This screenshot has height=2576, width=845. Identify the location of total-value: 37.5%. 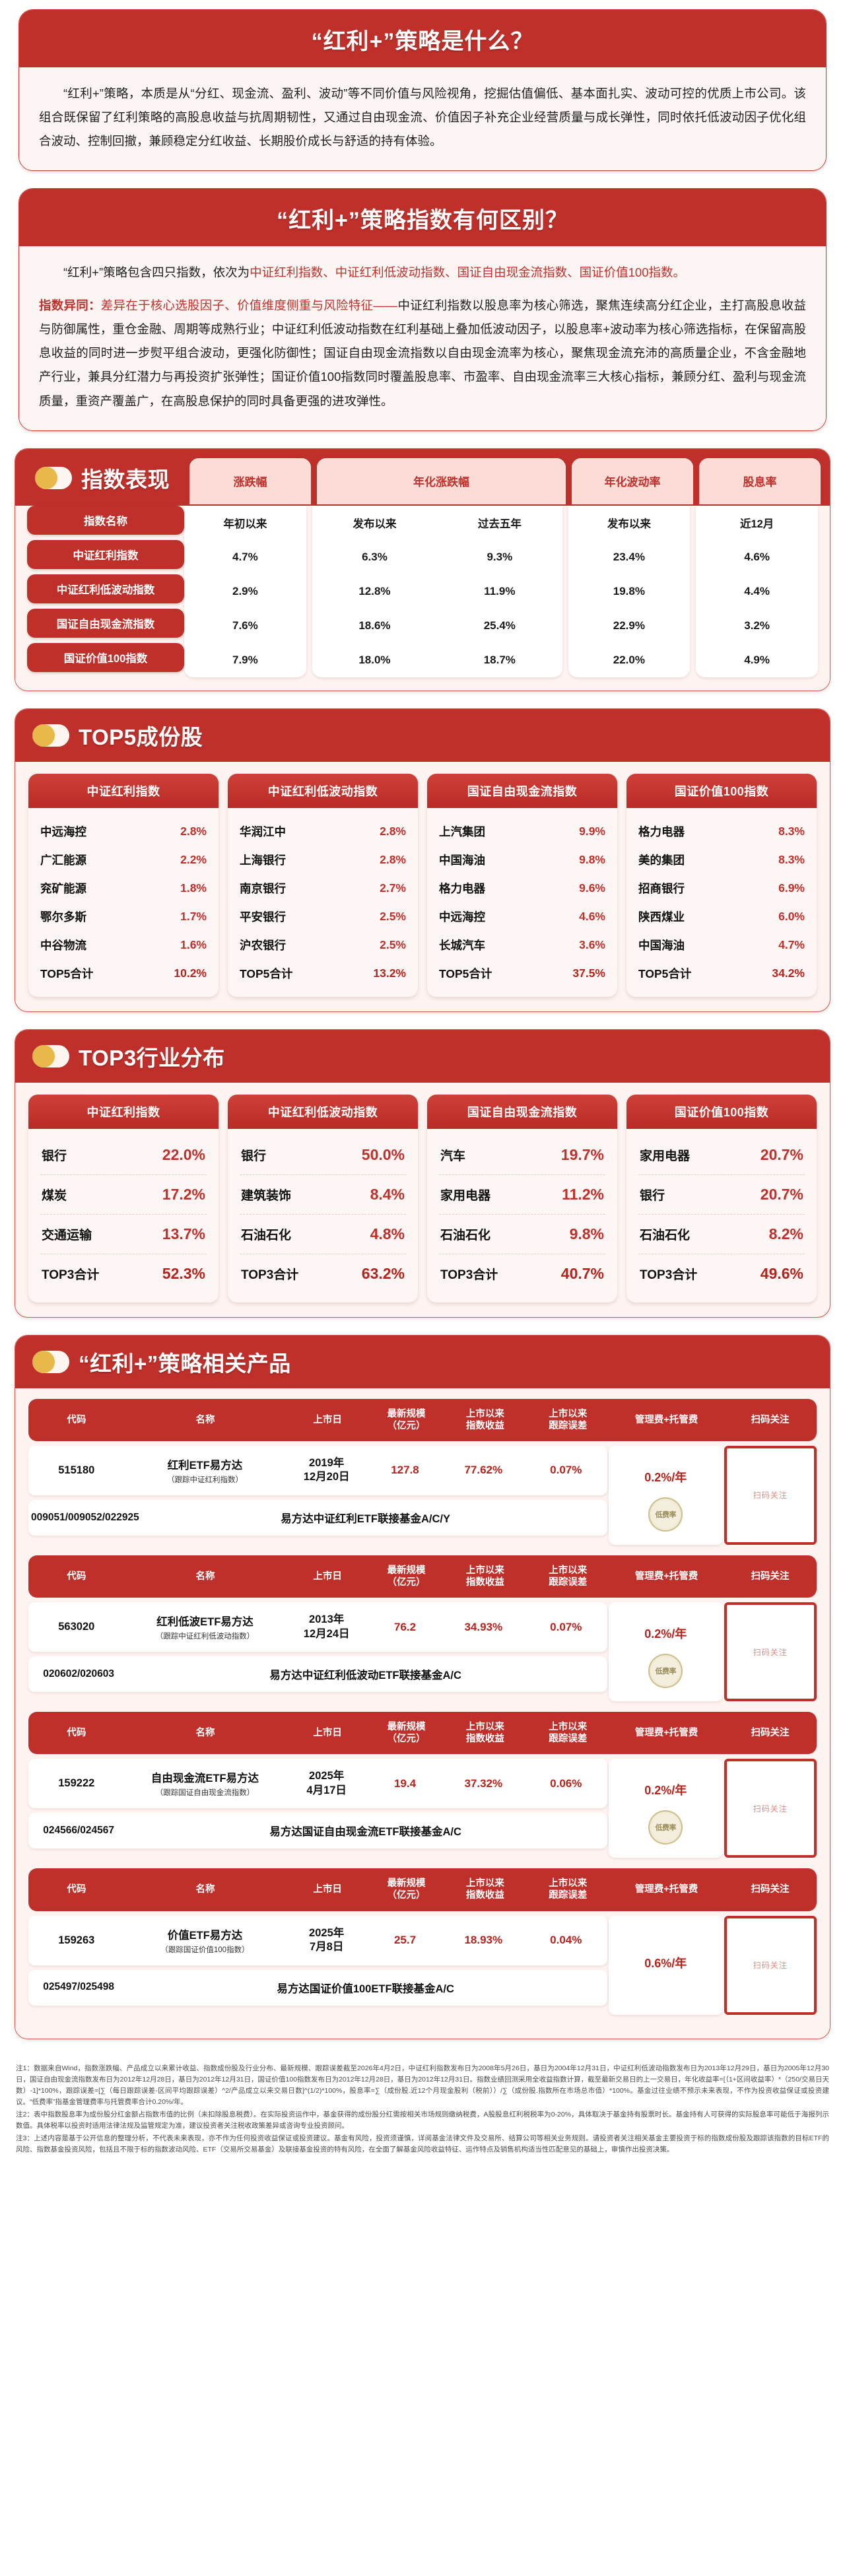
(588, 973).